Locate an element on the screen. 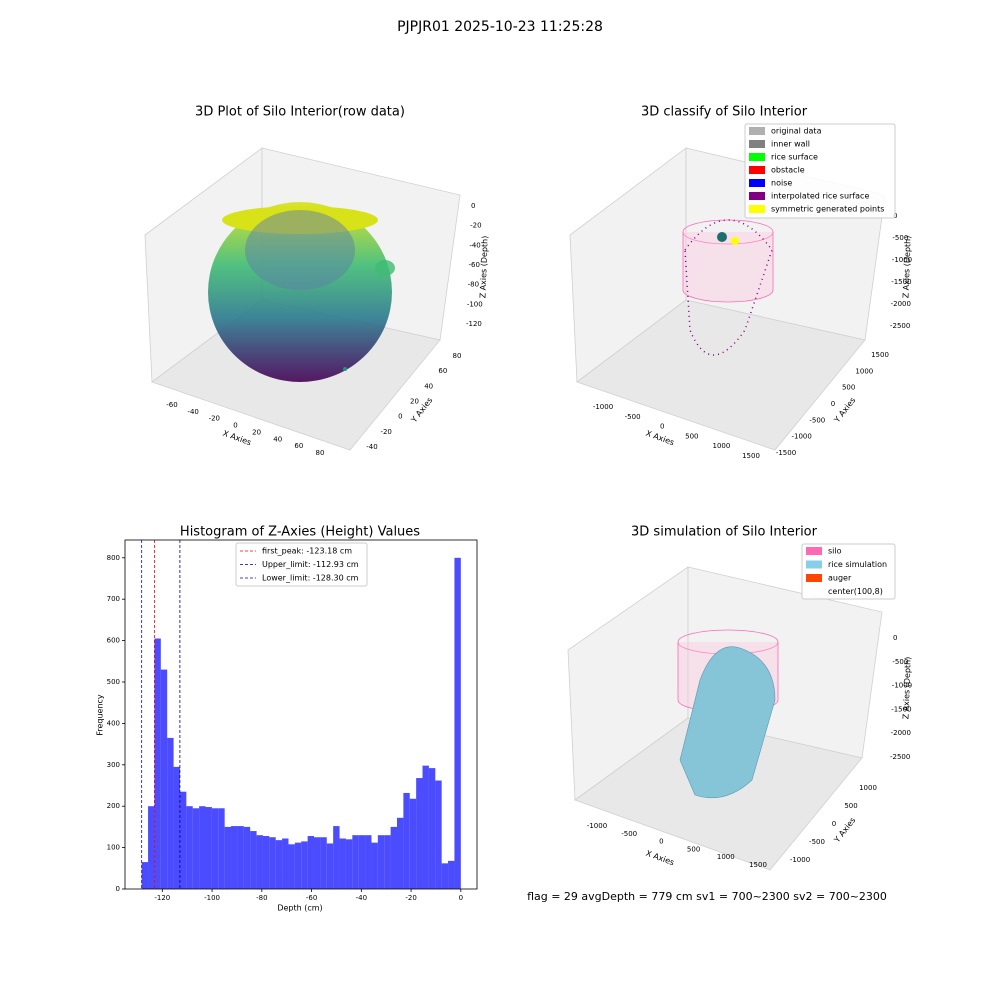  z-tick-label: 0 is located at coordinates (473, 206).